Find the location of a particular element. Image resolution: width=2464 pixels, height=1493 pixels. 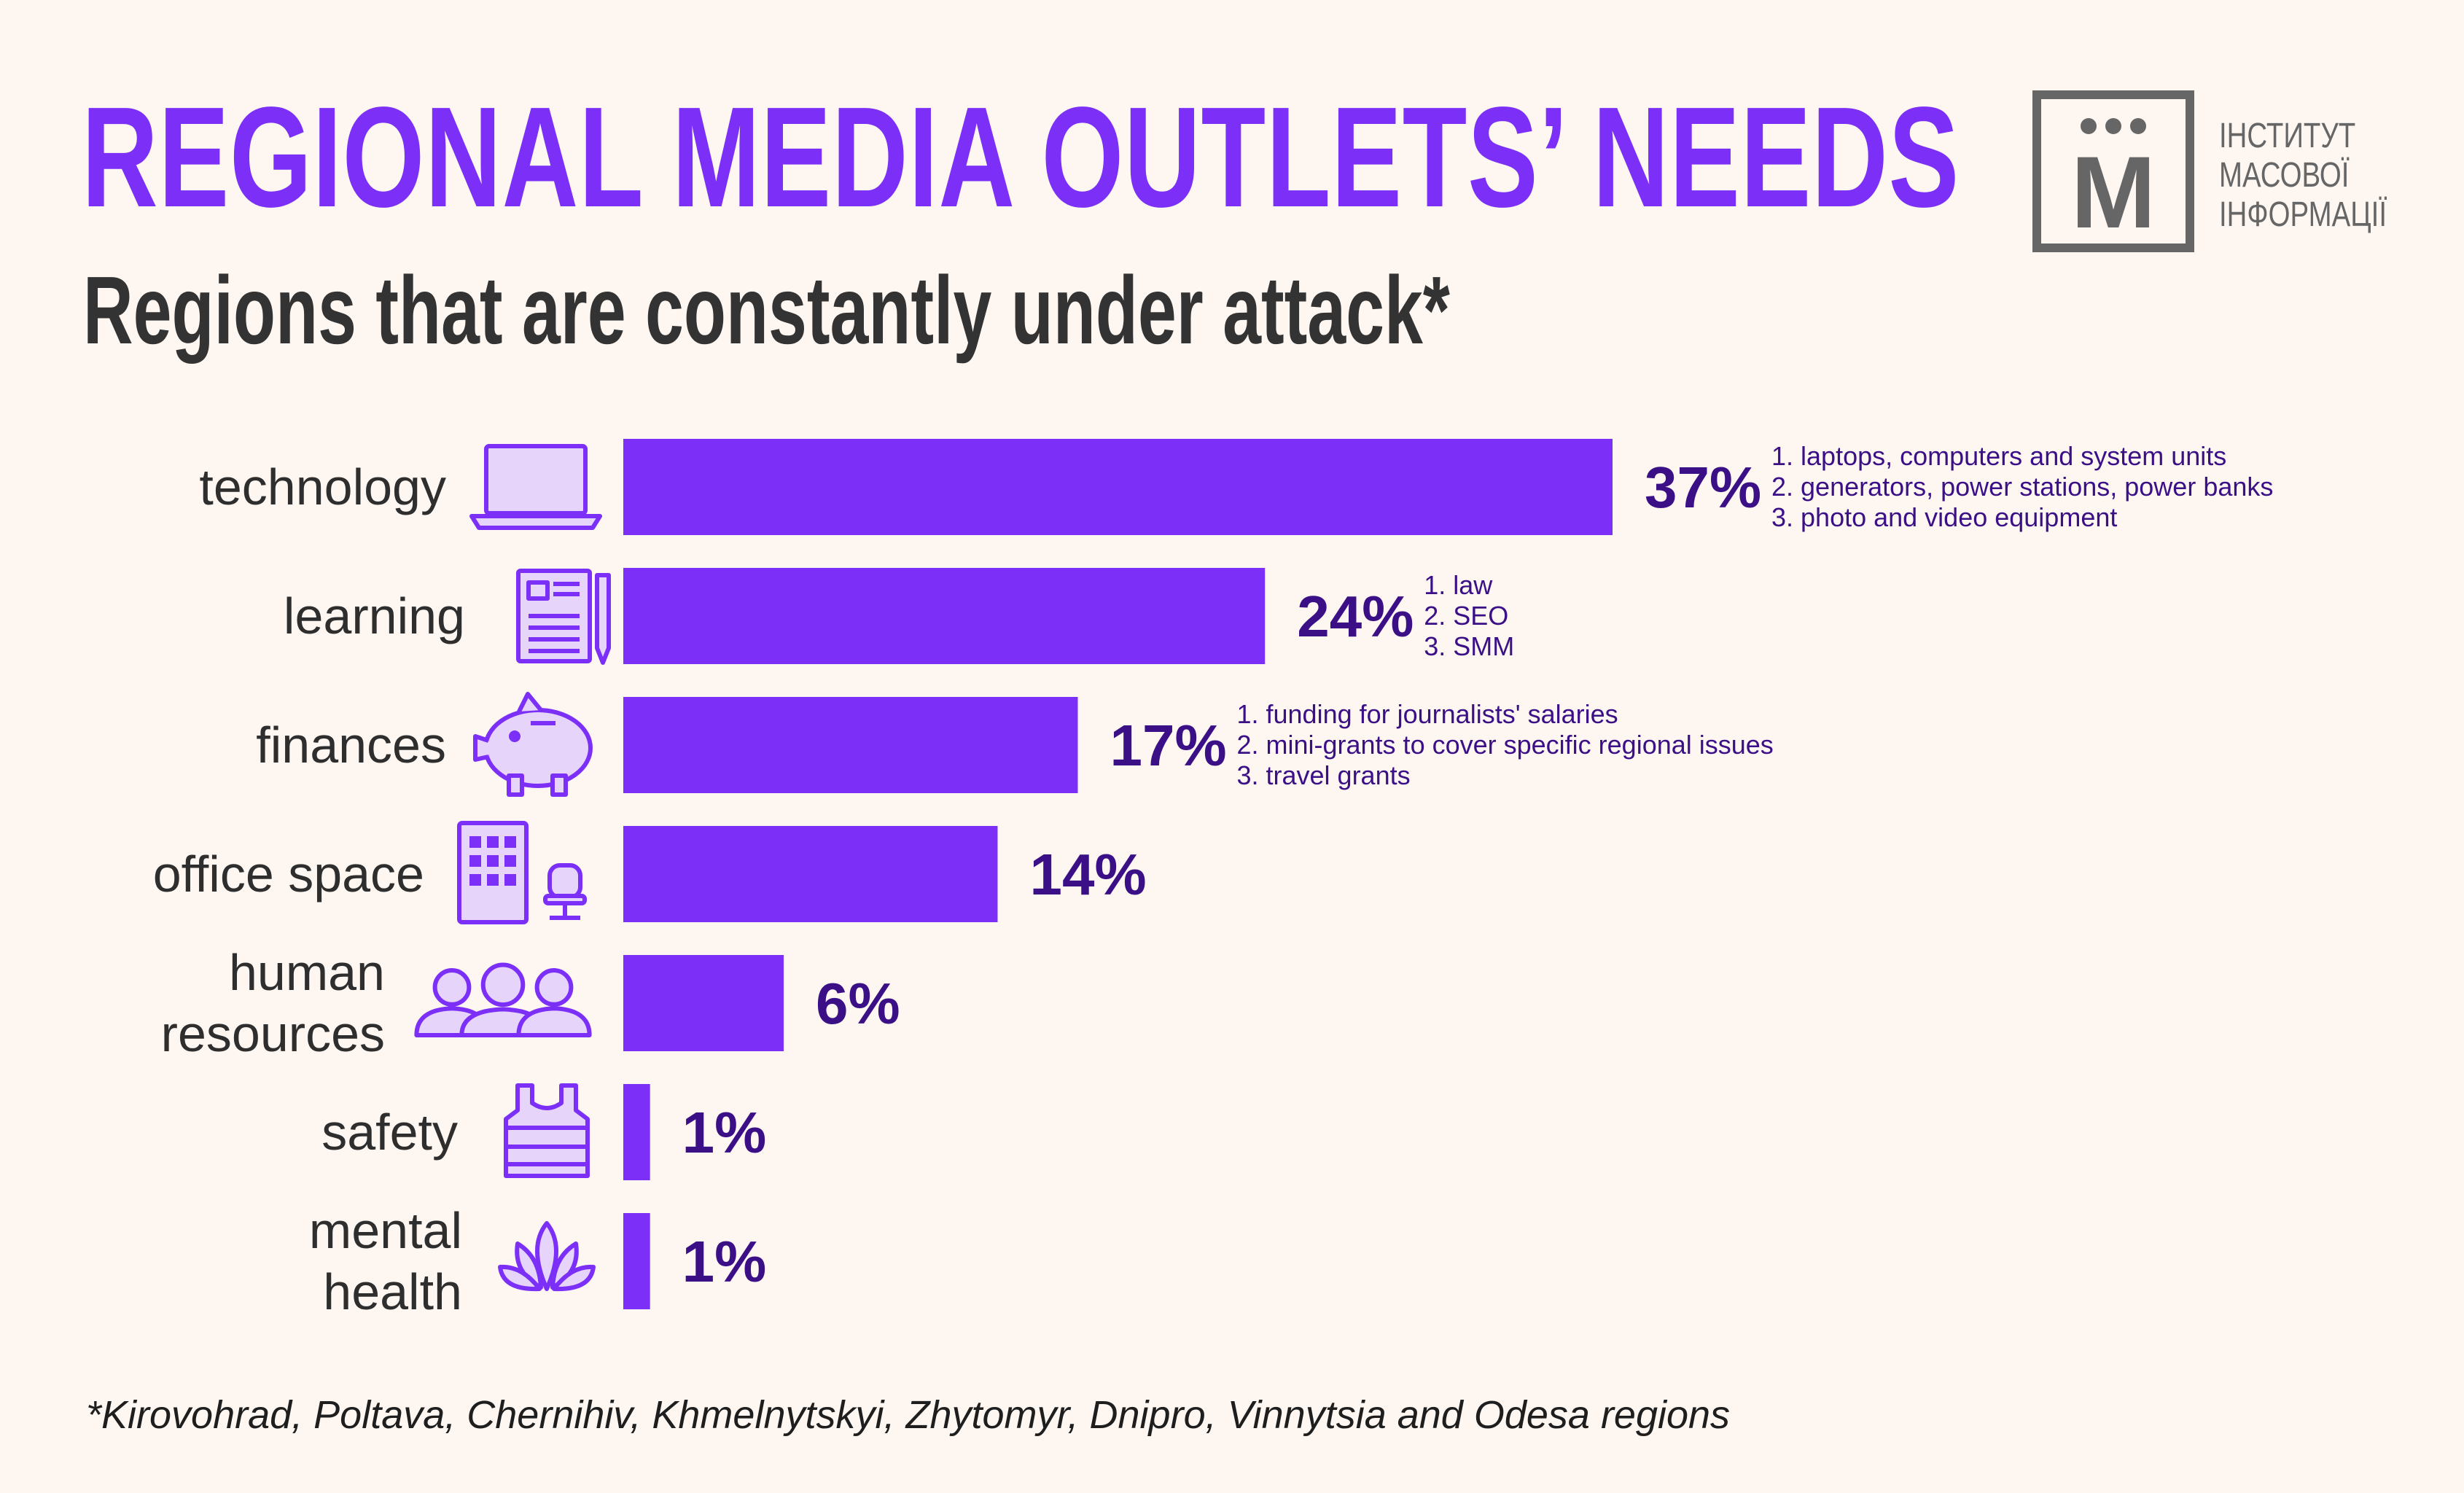

value-label: 24% is located at coordinates (1355, 616).